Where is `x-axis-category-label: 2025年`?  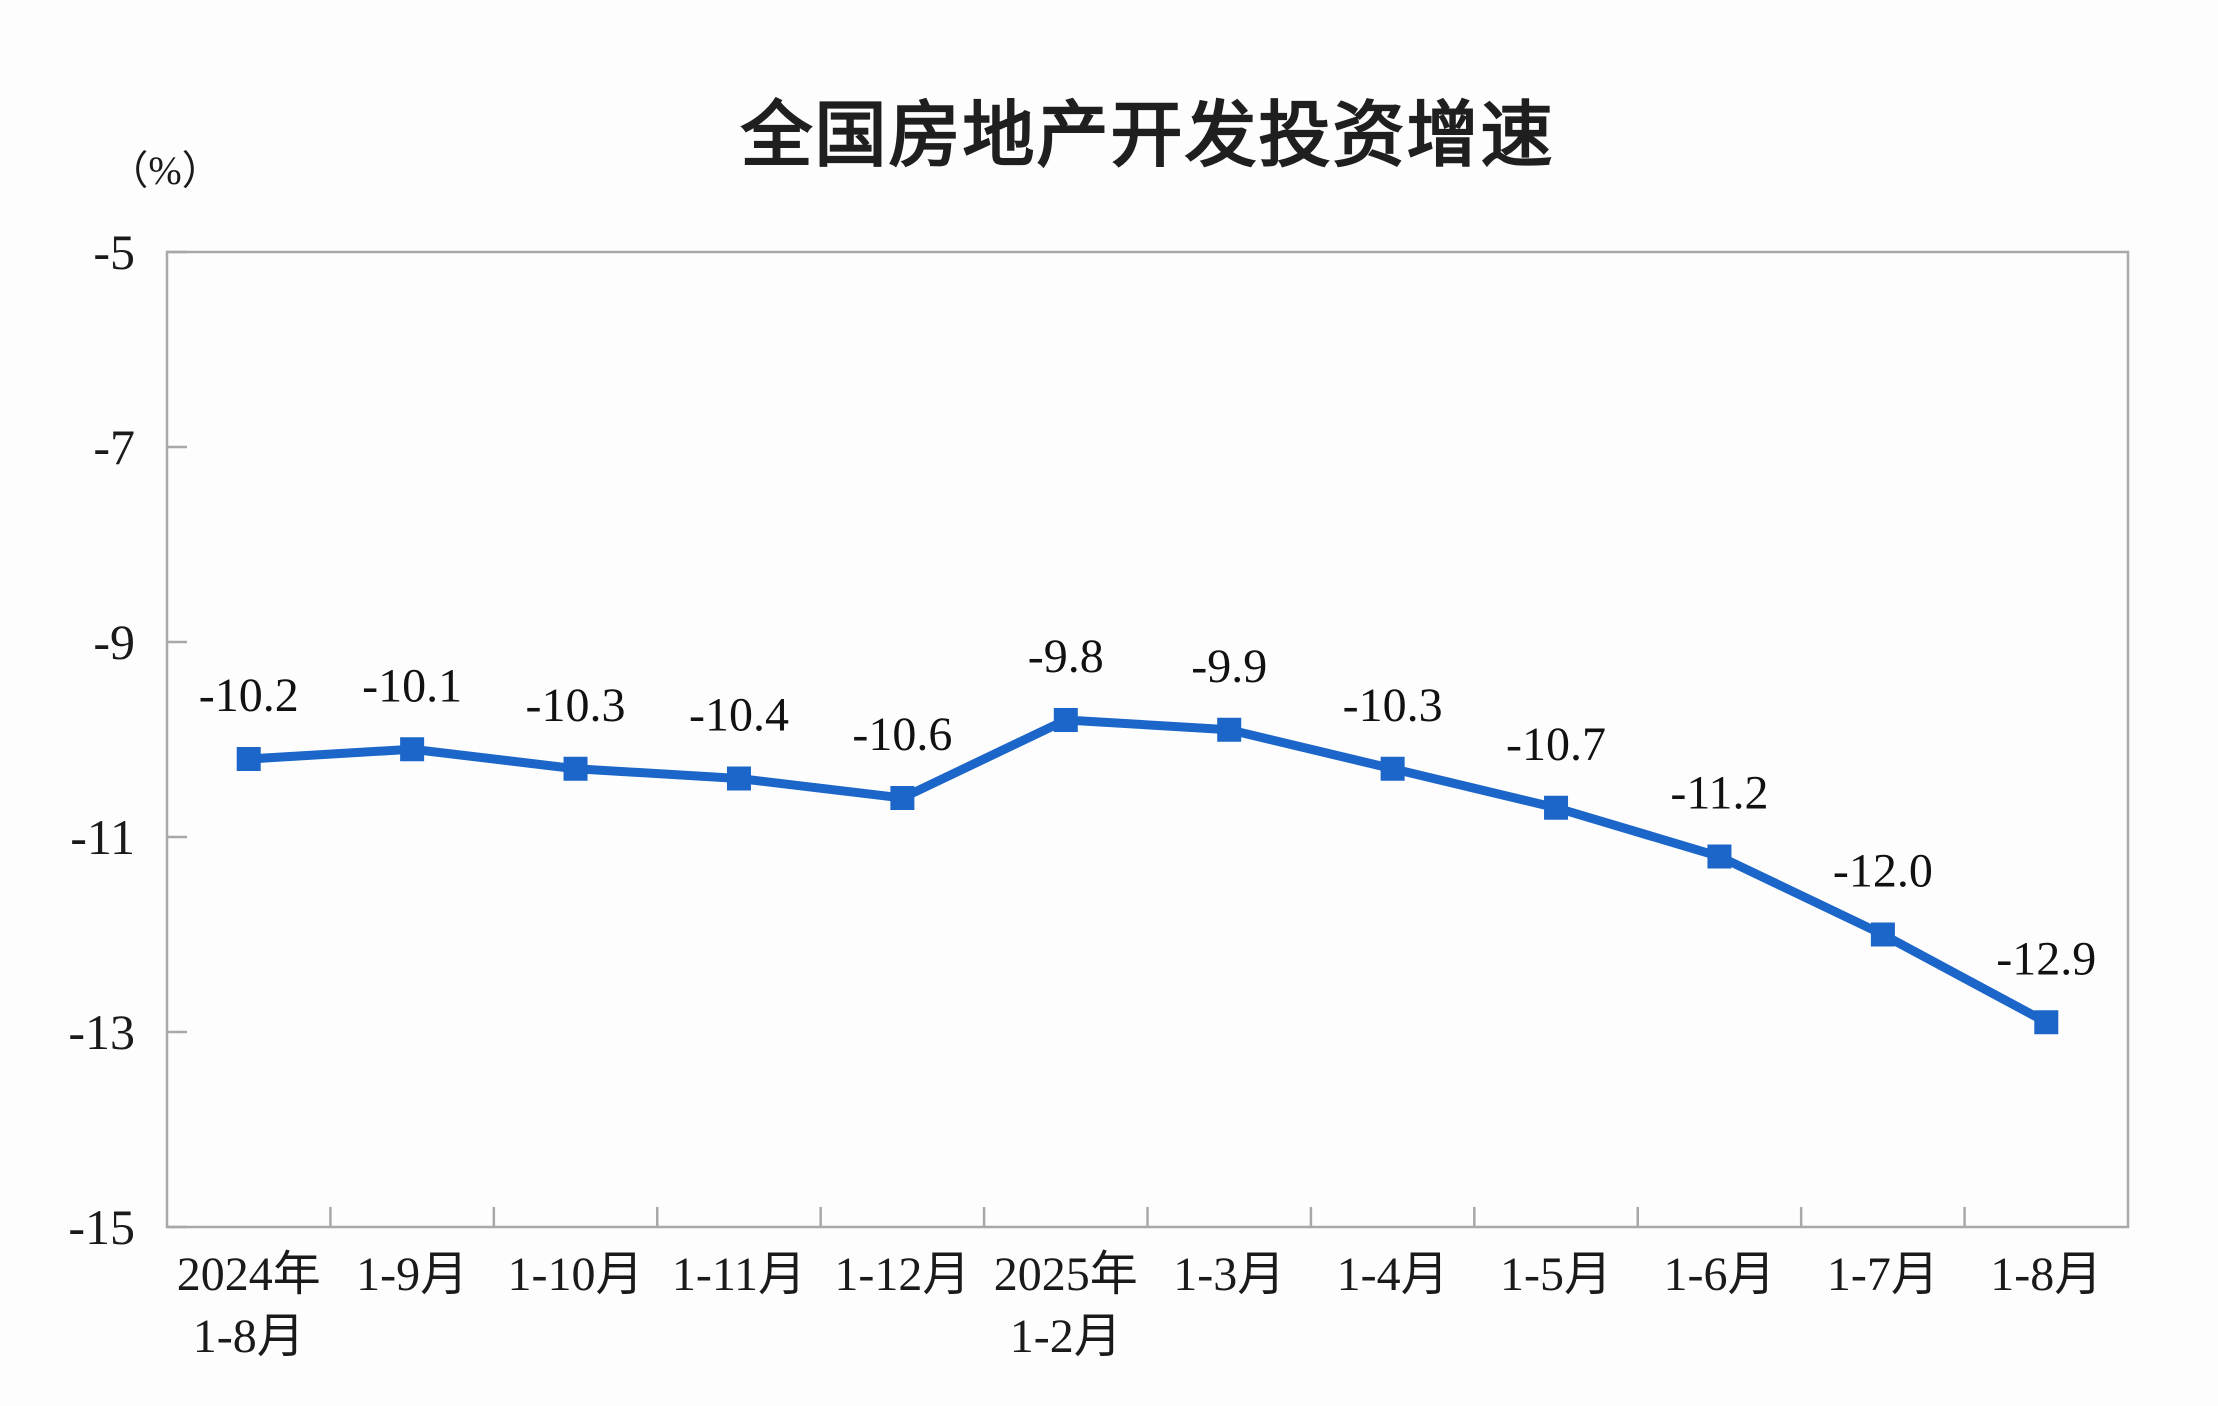 x-axis-category-label: 2025年 is located at coordinates (1066, 1274).